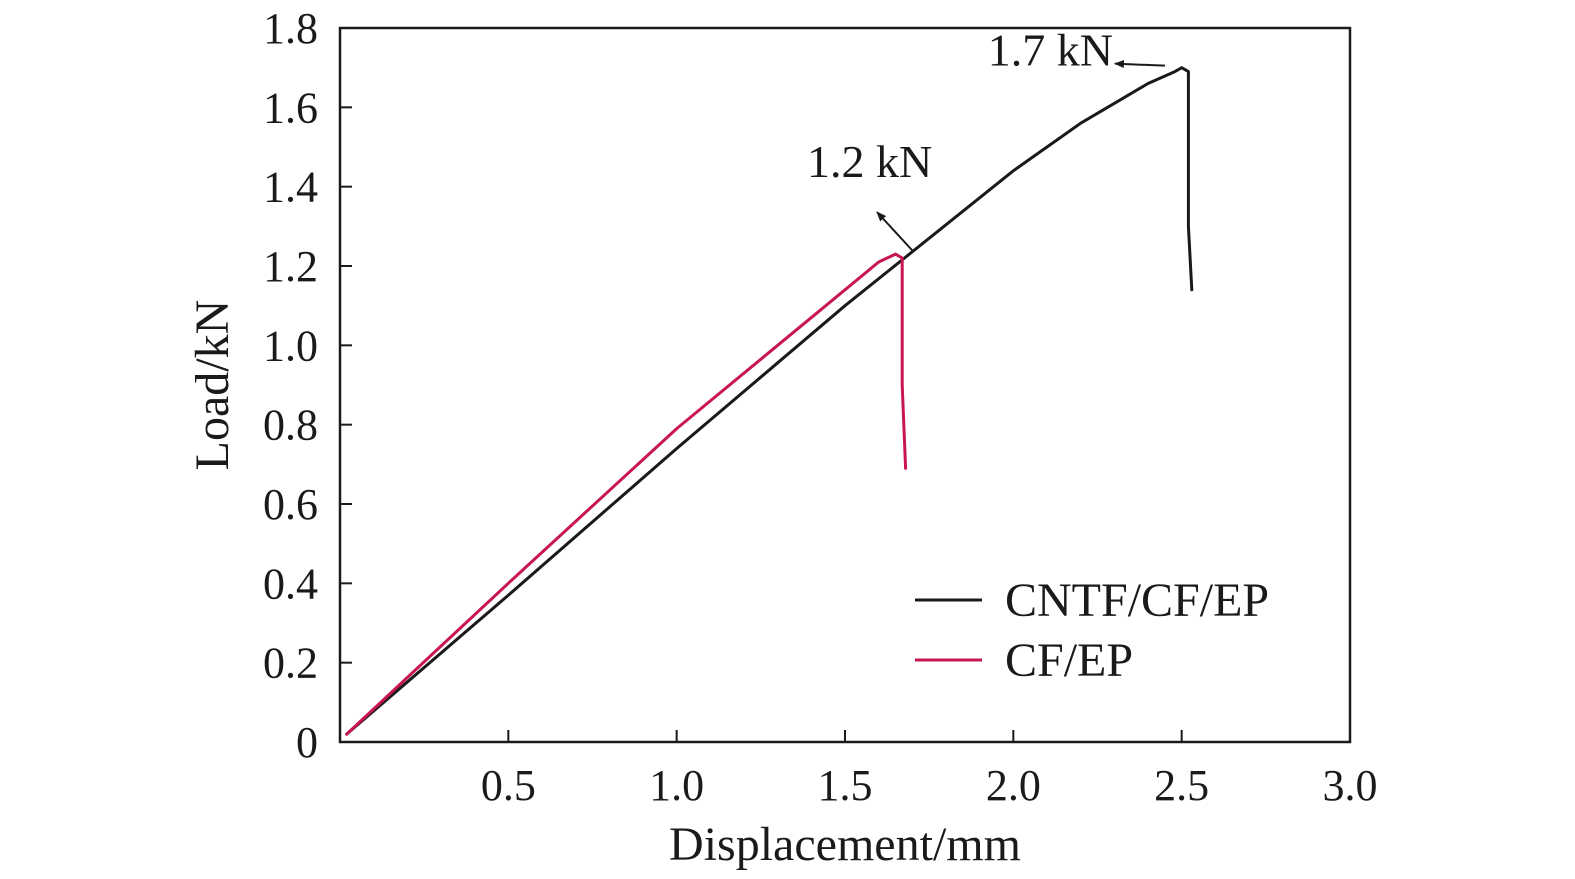 The height and width of the screenshot is (879, 1575). What do you see at coordinates (1181, 785) in the screenshot?
I see `x-tick-label: 2.5` at bounding box center [1181, 785].